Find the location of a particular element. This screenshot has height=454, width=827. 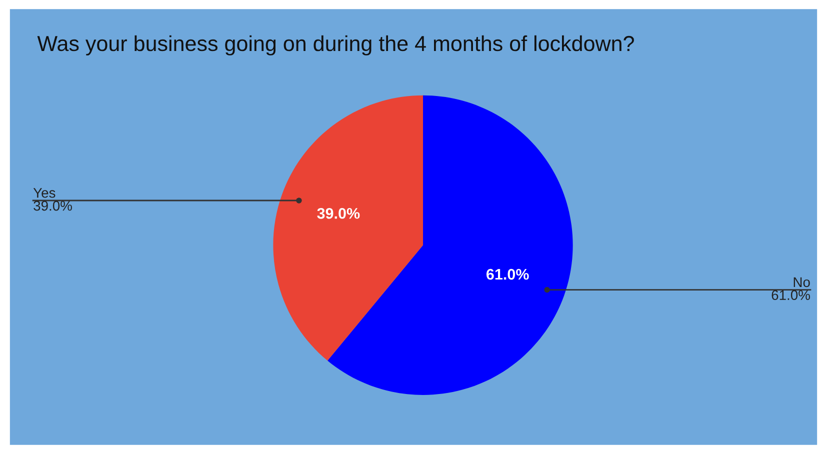

text: 39.0% is located at coordinates (53, 205).